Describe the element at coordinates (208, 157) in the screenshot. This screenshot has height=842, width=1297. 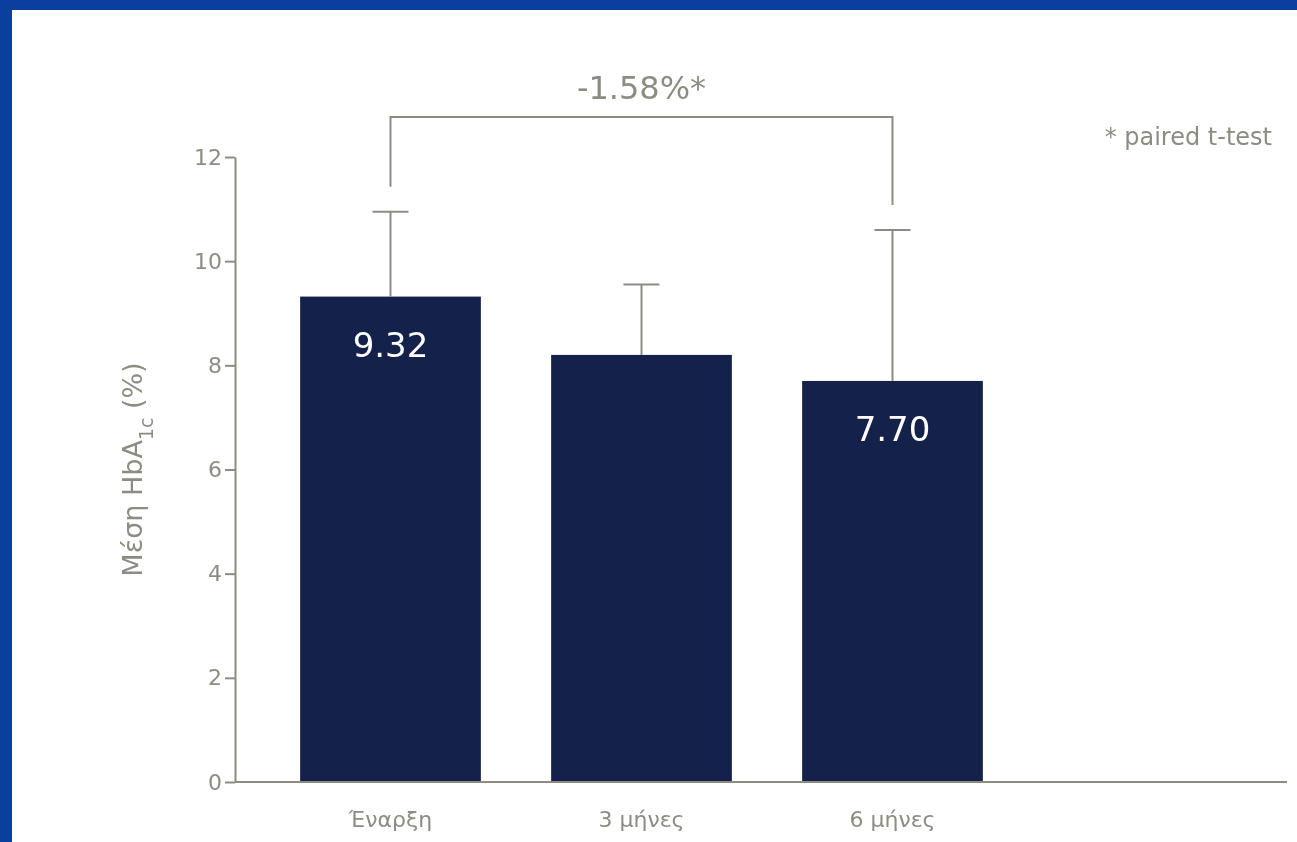
I see `y-tick-label: 12` at that location.